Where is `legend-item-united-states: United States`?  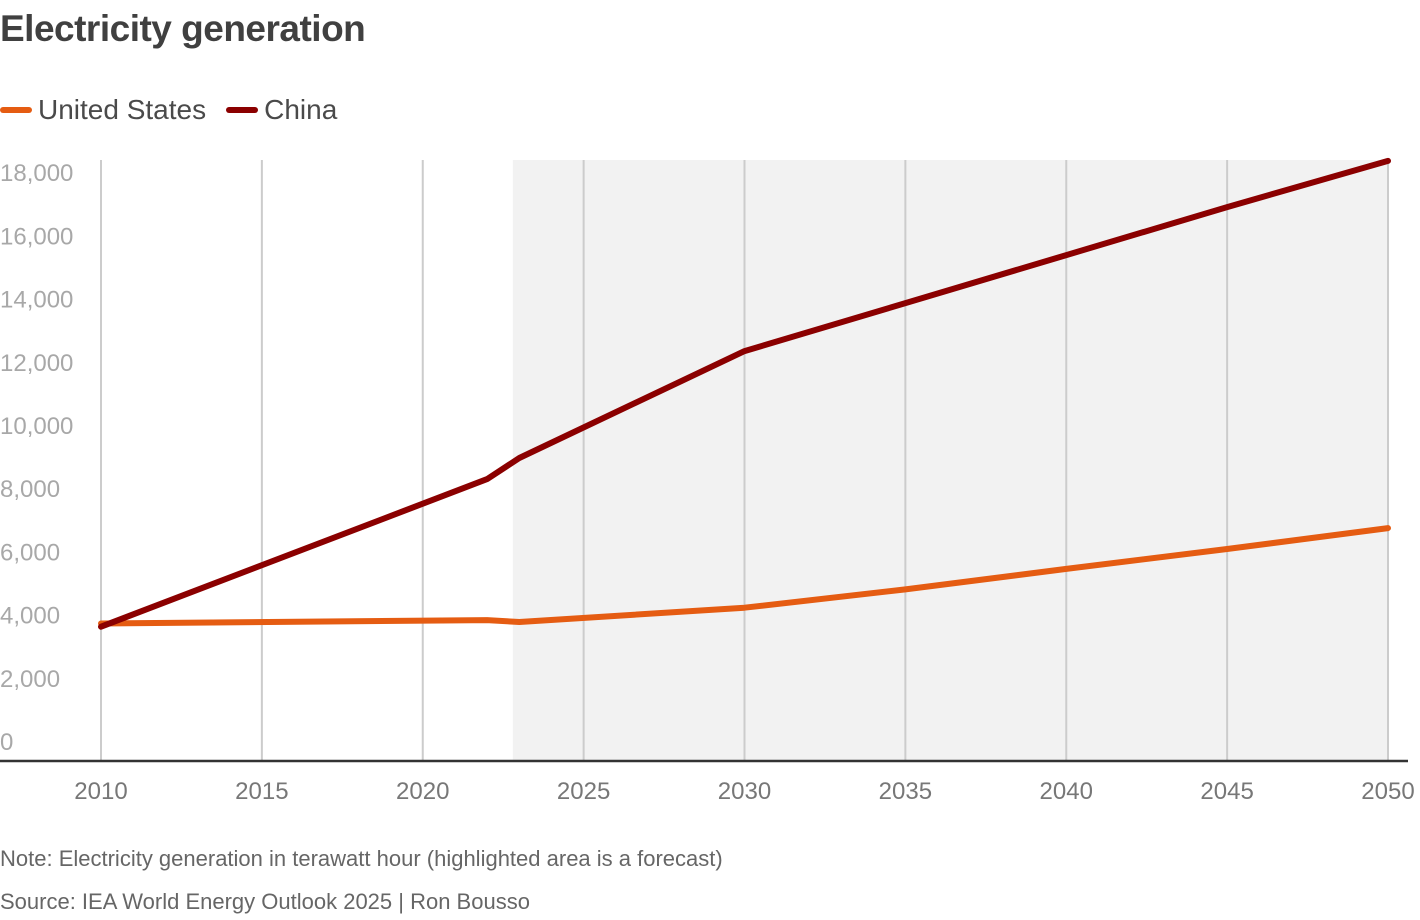
legend-item-united-states: United States is located at coordinates (103, 110).